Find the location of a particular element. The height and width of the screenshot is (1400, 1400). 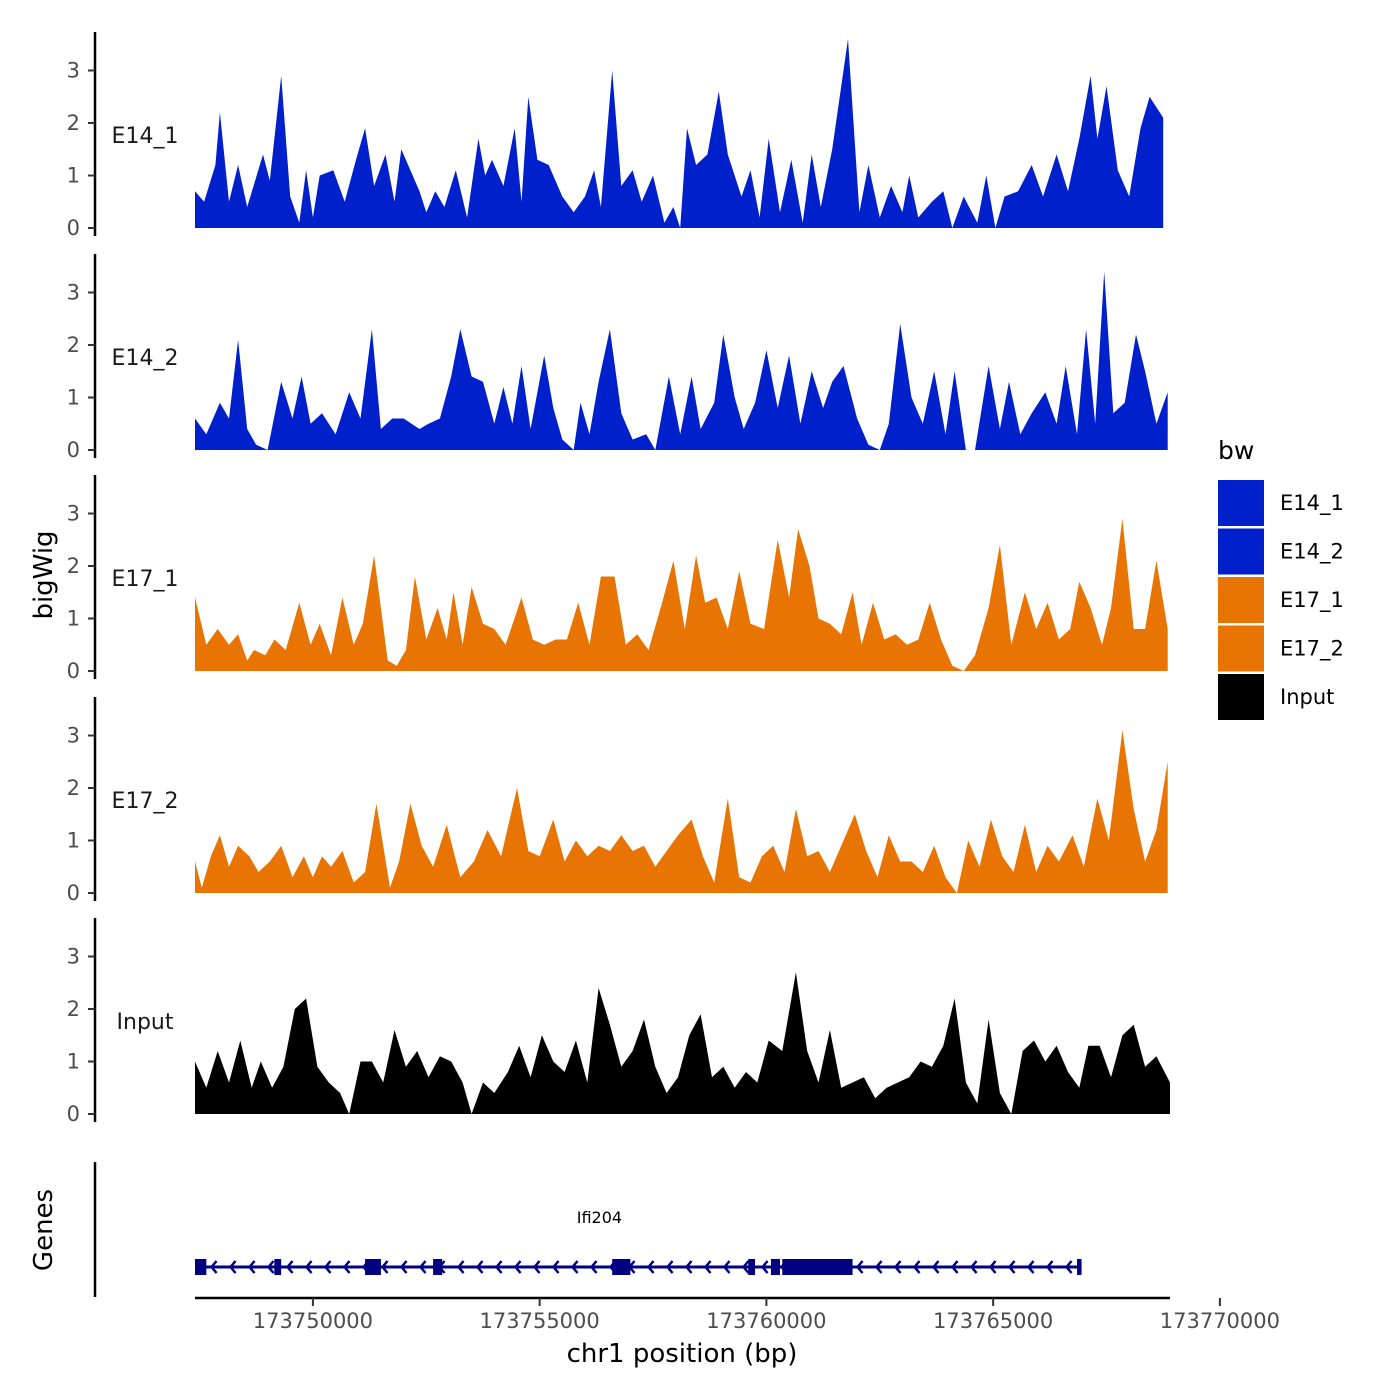

track-E14_1: 0 1 2 3 E14_1 is located at coordinates (615, 136).